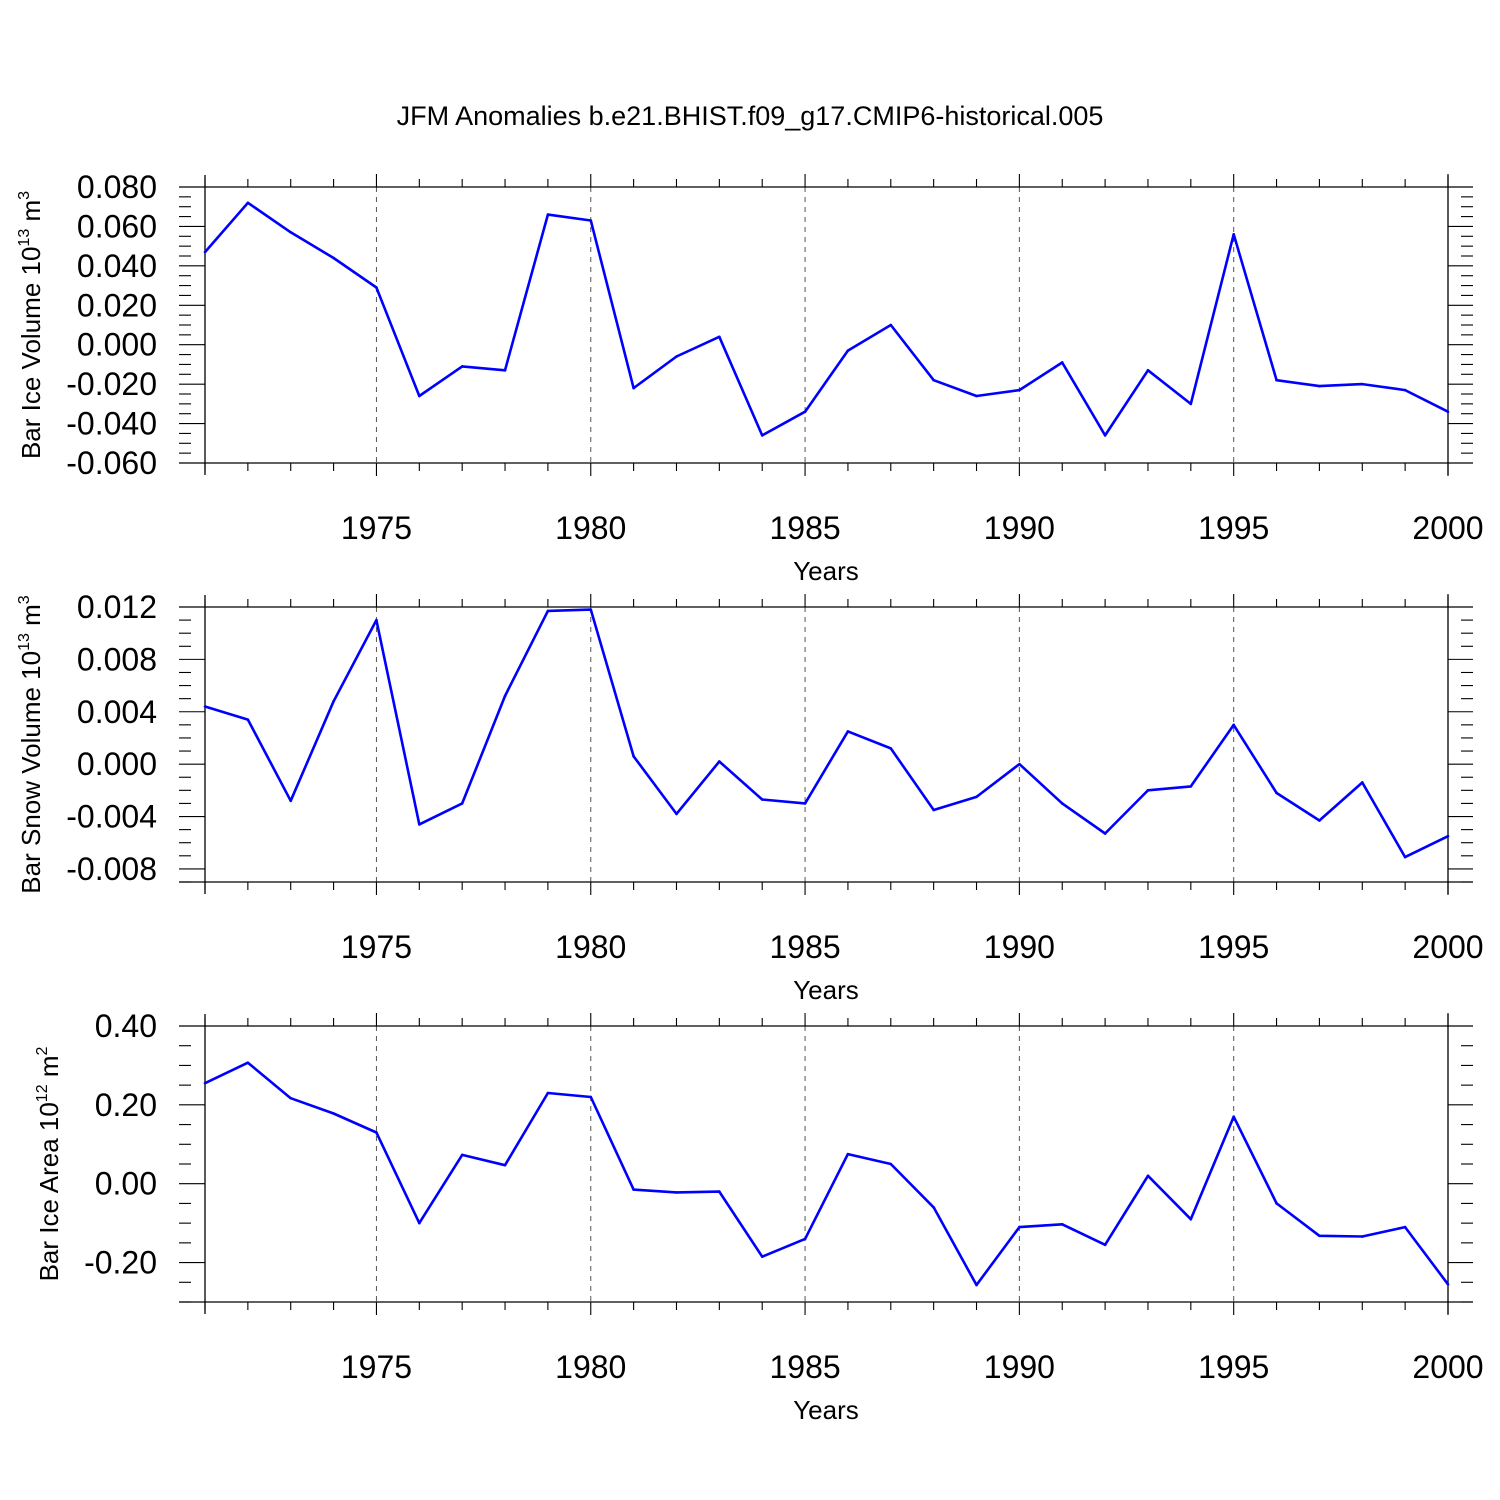  Describe the element at coordinates (117, 712) in the screenshot. I see `y-tick-label: 0.004` at that location.